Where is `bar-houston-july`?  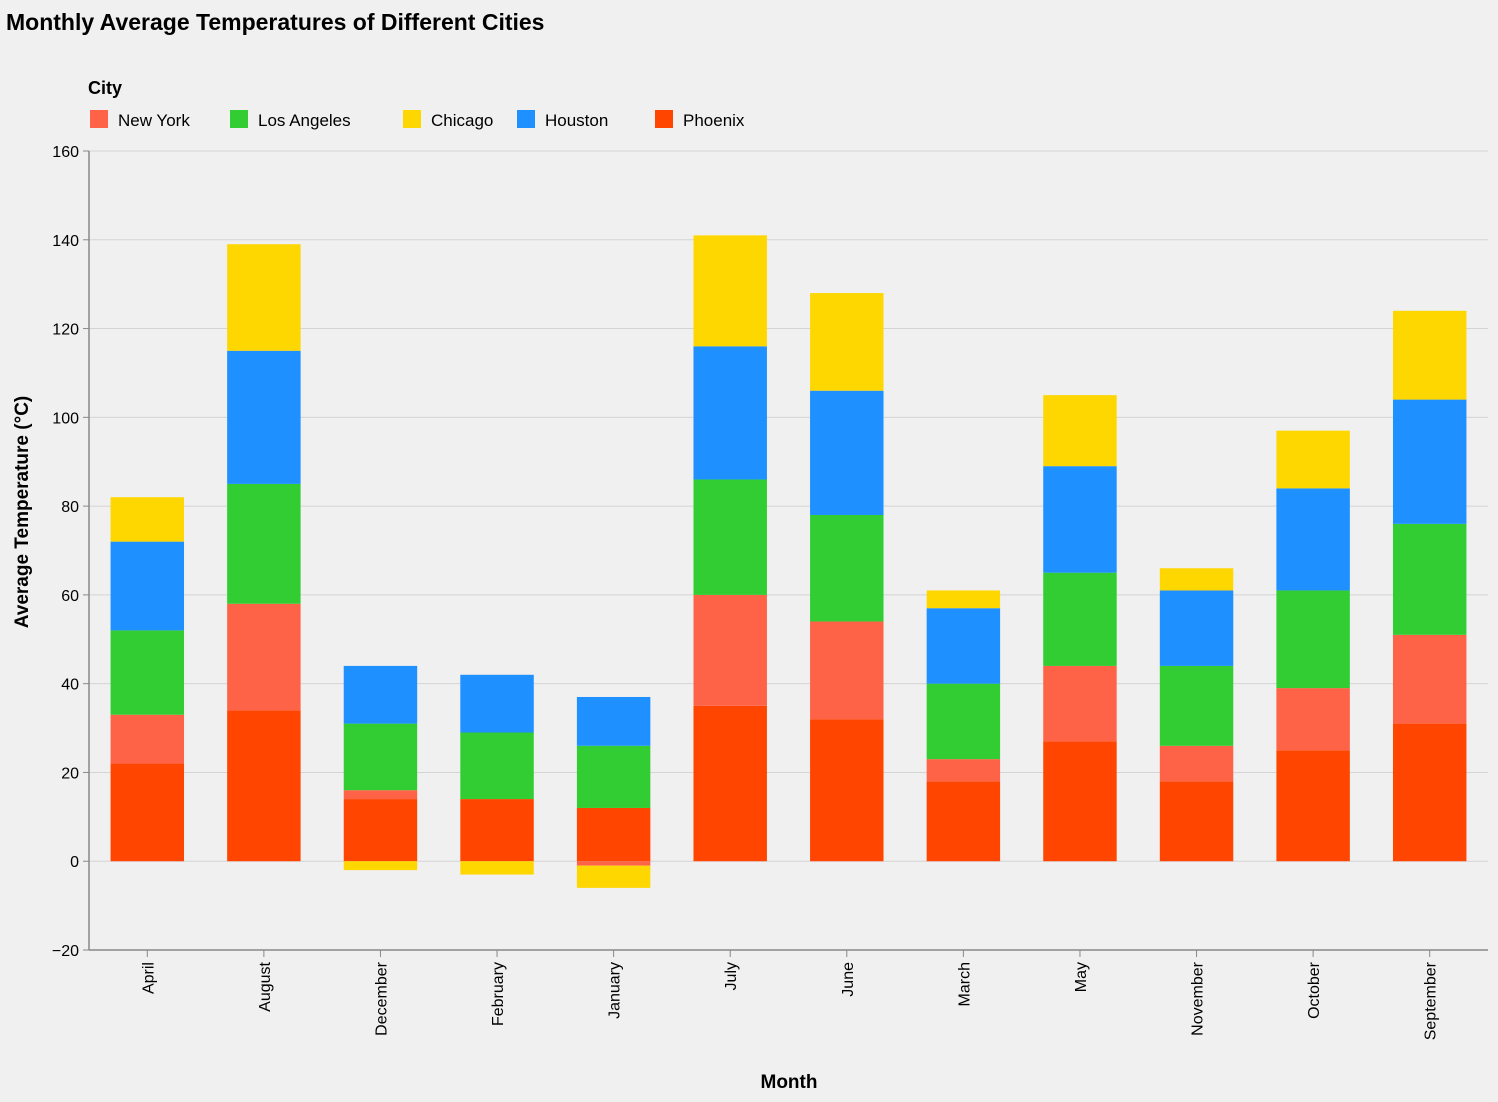 bar-houston-july is located at coordinates (730, 413).